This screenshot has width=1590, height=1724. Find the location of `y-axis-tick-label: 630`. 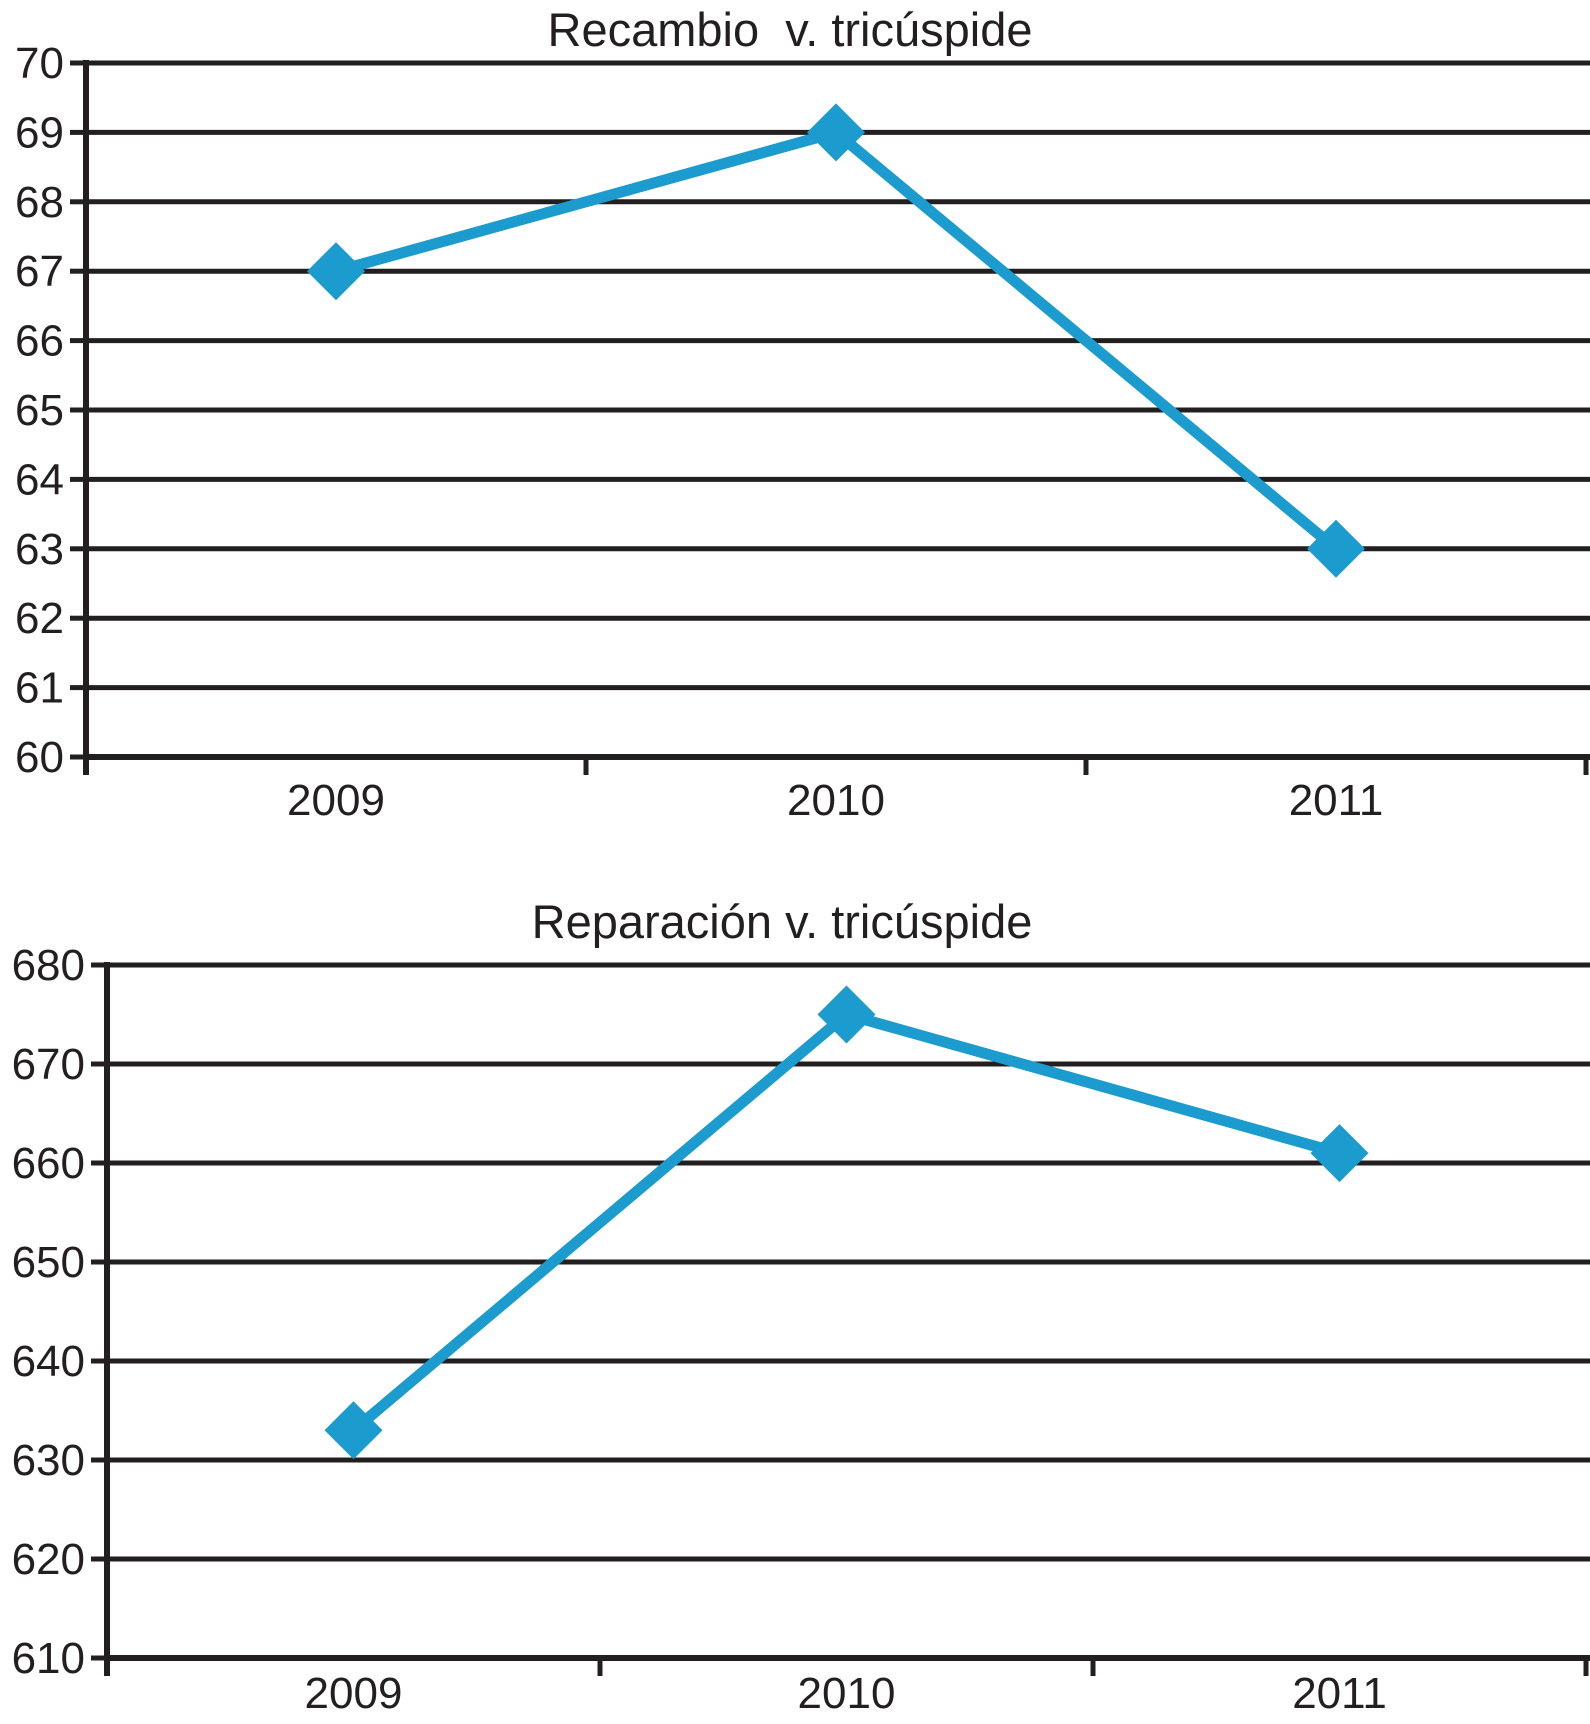

y-axis-tick-label: 630 is located at coordinates (48, 1460).